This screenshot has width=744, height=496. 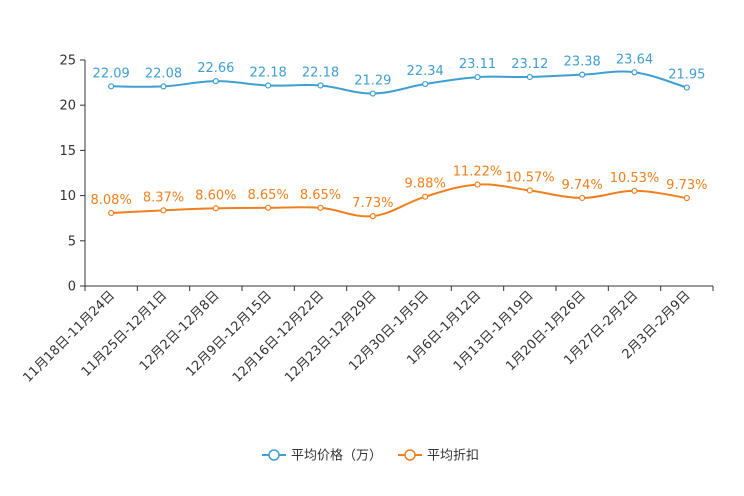 I want to click on data-label: 21.95, so click(x=686, y=75).